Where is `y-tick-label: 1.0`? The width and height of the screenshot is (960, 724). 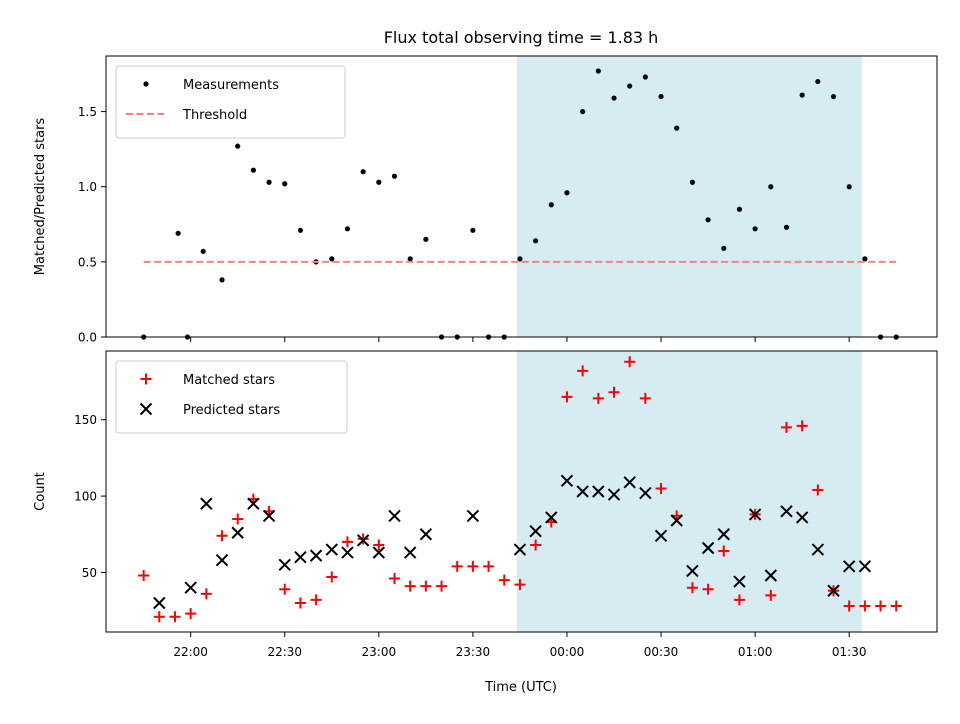
y-tick-label: 1.0 is located at coordinates (87, 187).